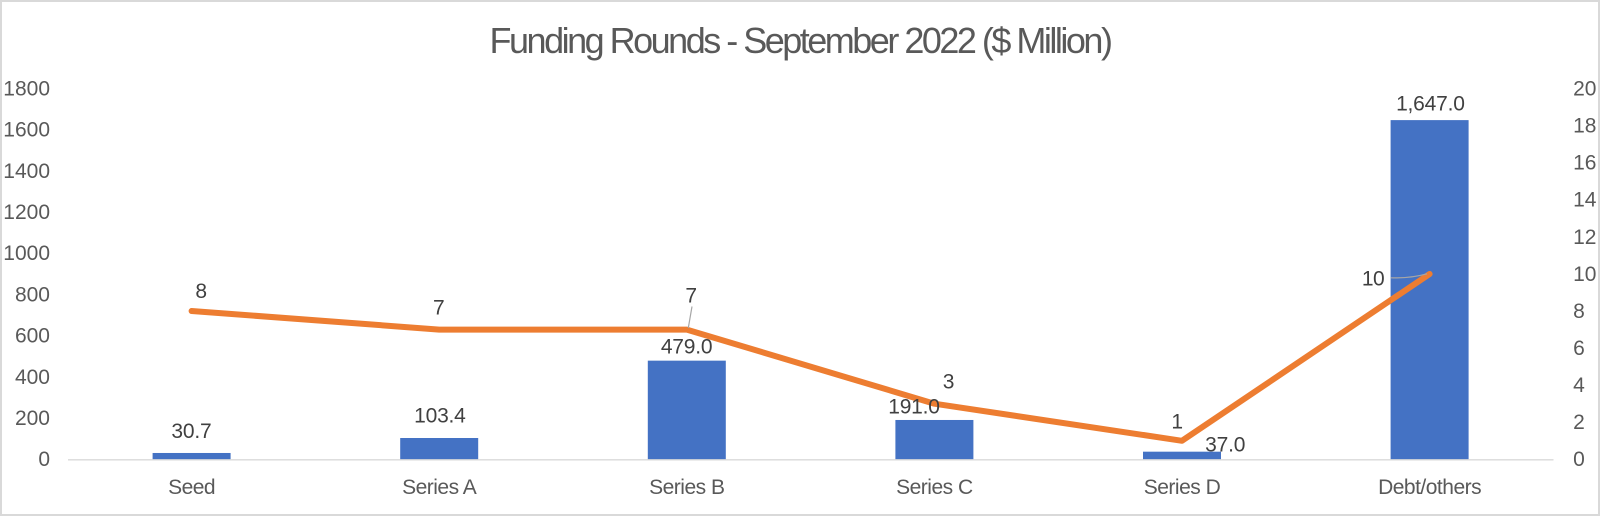 The width and height of the screenshot is (1600, 516). What do you see at coordinates (1182, 487) in the screenshot?
I see `svg-text: Series D` at bounding box center [1182, 487].